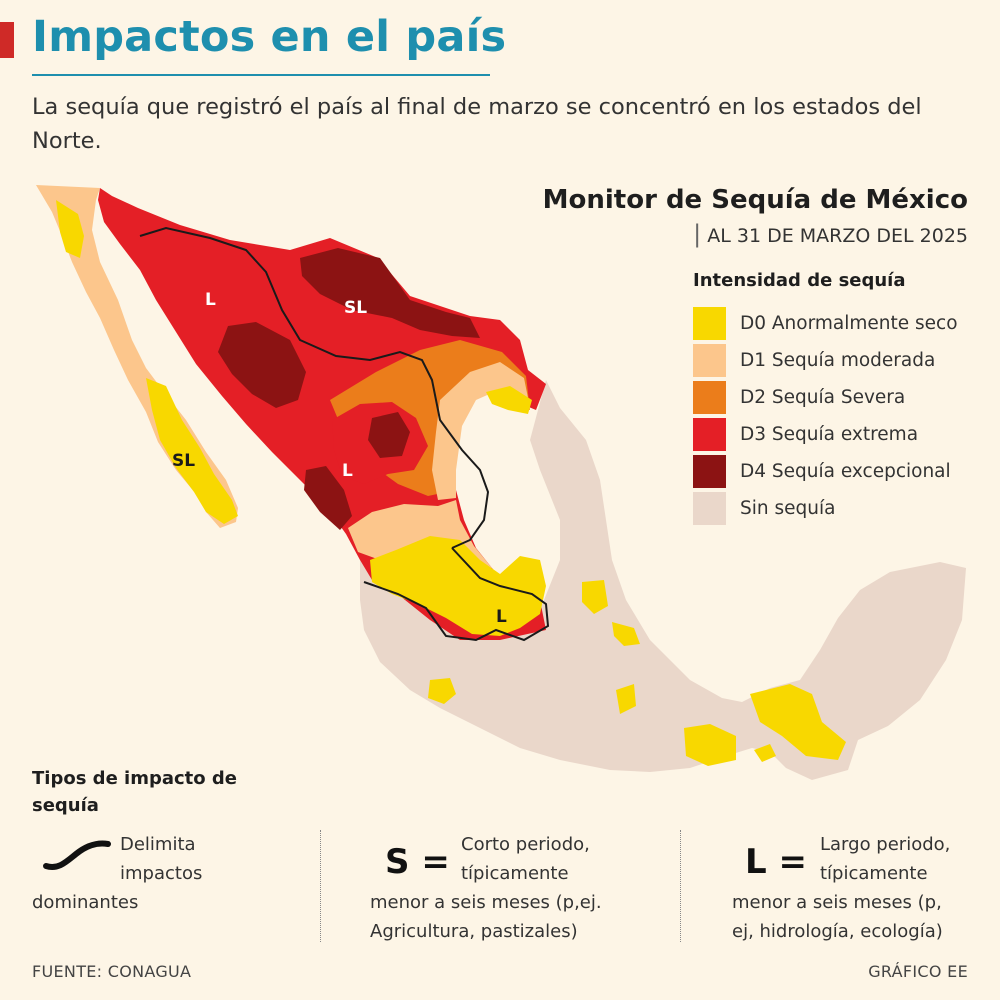  Describe the element at coordinates (390, 293) in the screenshot. I see `chihuahua-d4` at that location.